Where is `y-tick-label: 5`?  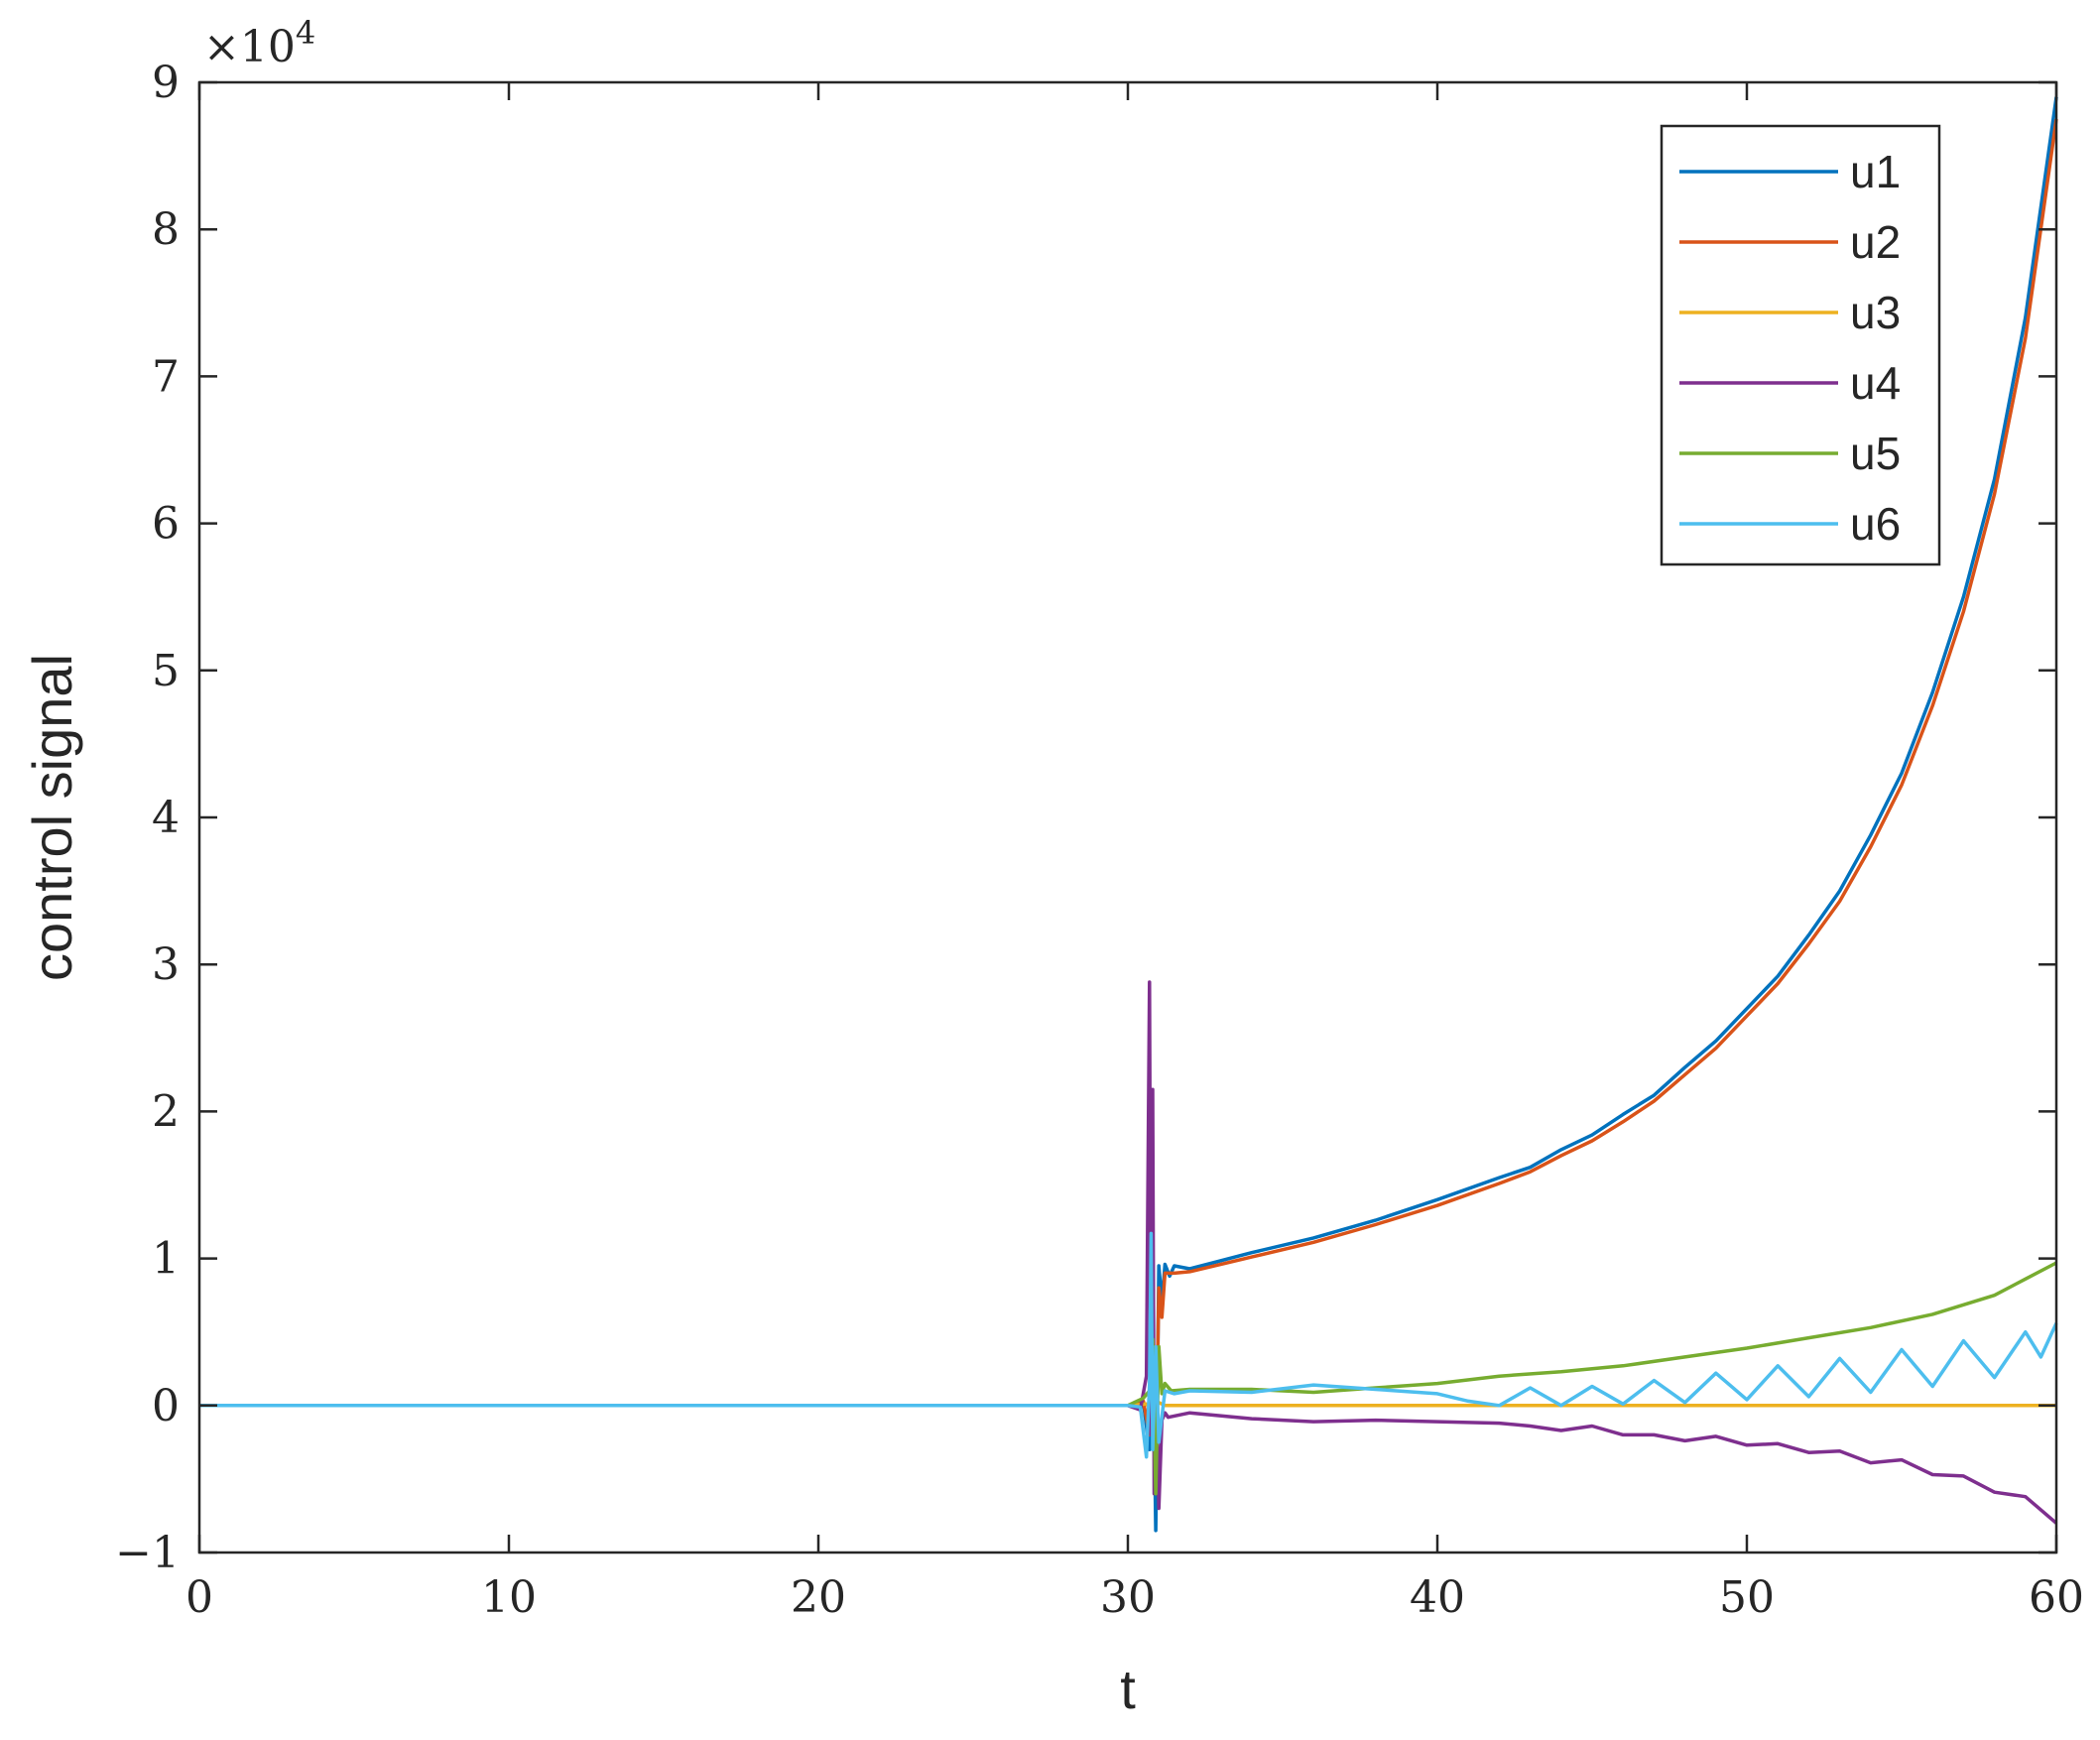
y-tick-label: 5 is located at coordinates (166, 671).